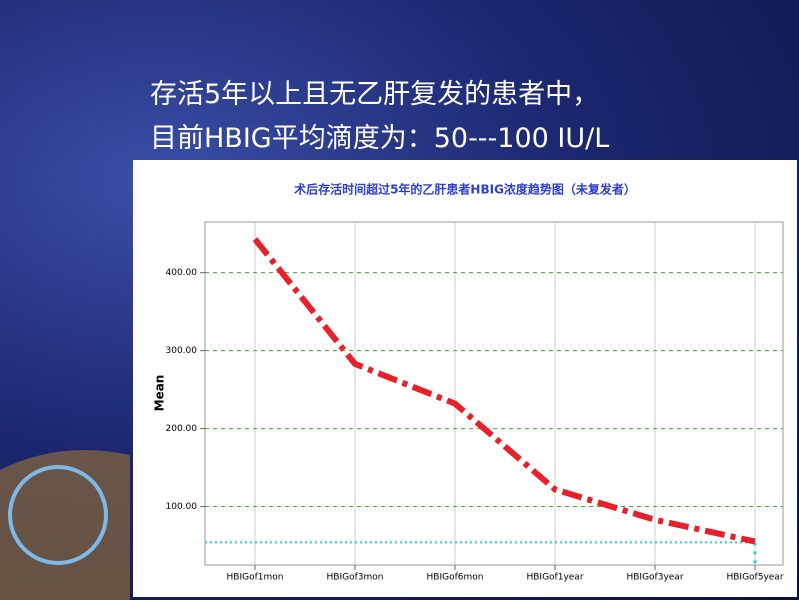 The width and height of the screenshot is (799, 600). I want to click on chart-title: 术后存活时间超过5年的乙肝患者HBIG浓度趋势图（未复发者）, so click(464, 189).